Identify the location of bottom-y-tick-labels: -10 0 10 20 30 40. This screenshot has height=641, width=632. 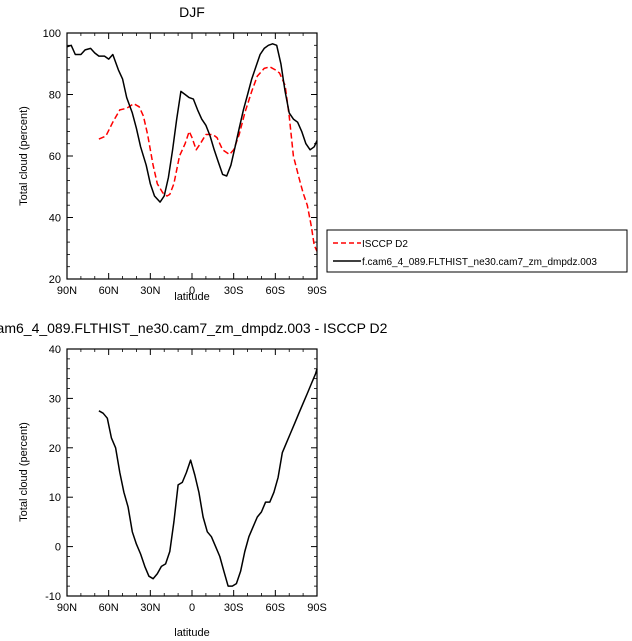
(53, 473).